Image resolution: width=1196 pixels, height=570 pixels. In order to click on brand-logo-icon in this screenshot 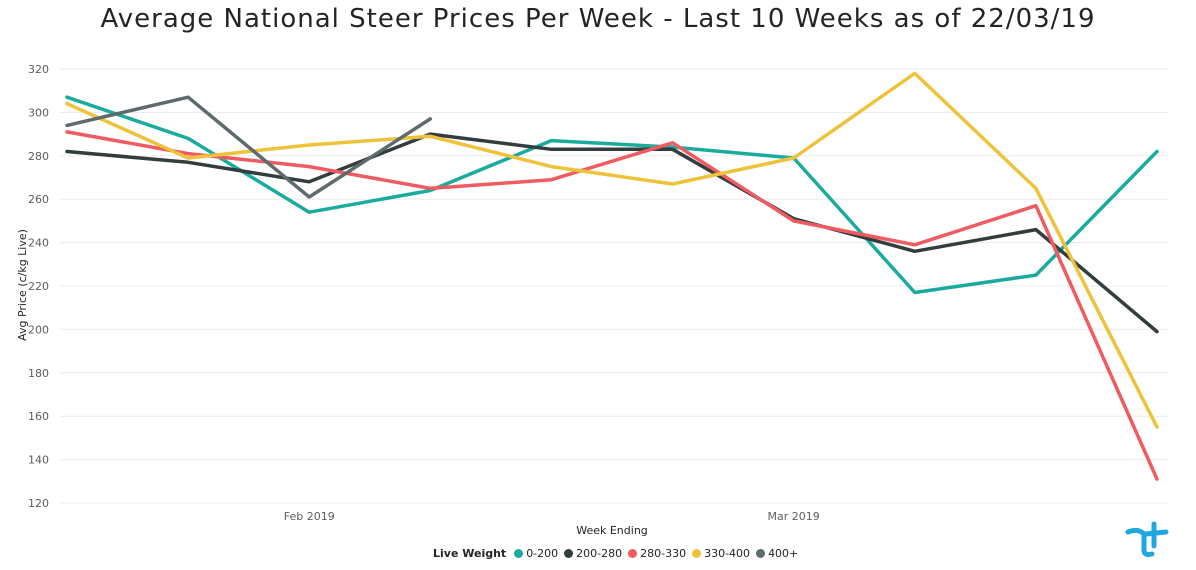, I will do `click(1147, 539)`.